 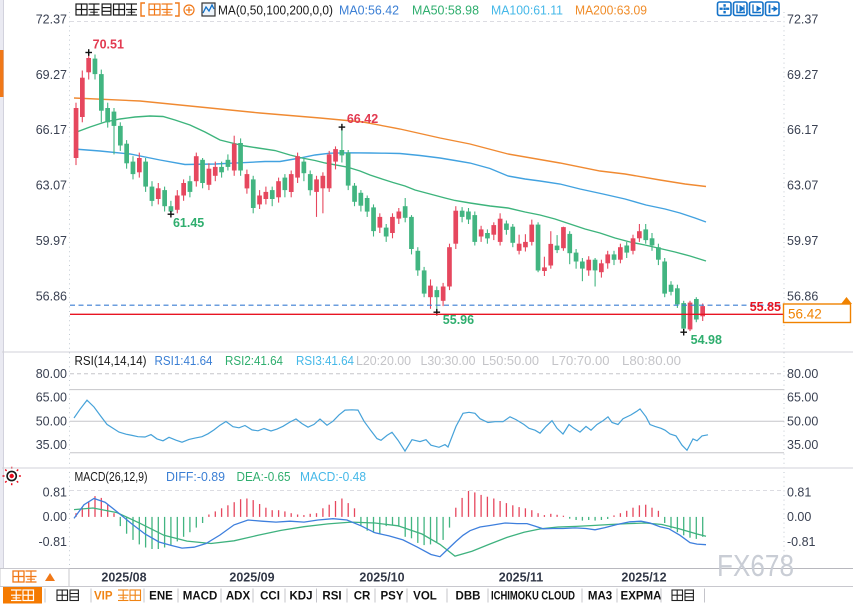 What do you see at coordinates (111, 477) in the screenshot?
I see `svg-text: MACD(26,12,9)` at bounding box center [111, 477].